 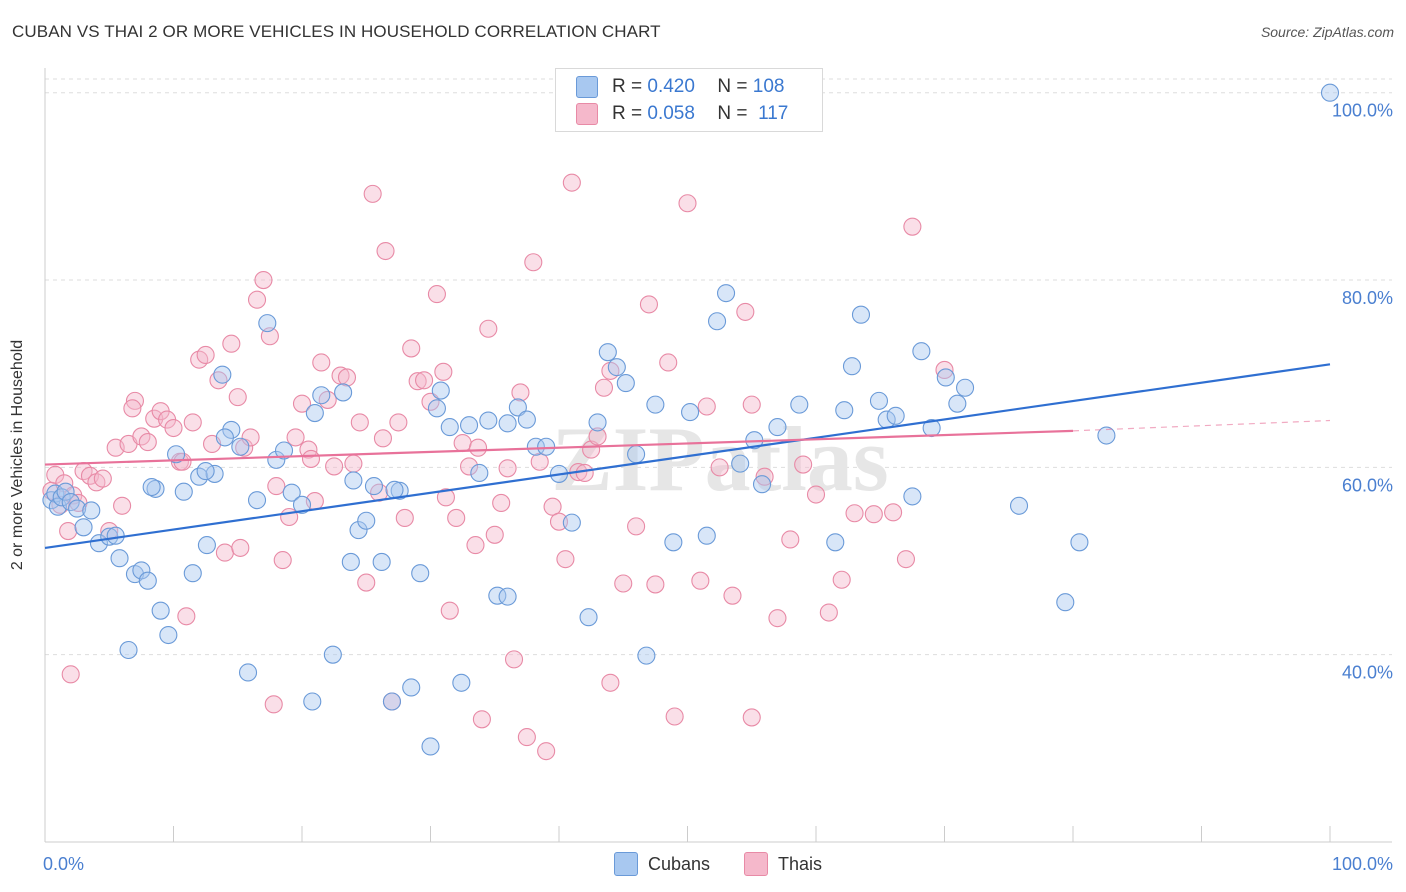 I want to click on legend-label-cubans: Cubans, so click(x=679, y=863).